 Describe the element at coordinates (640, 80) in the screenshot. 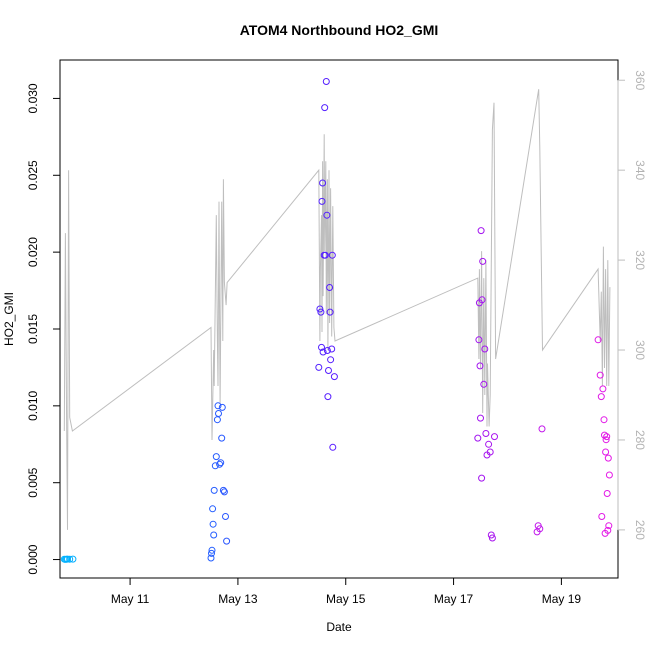

I see `y-tick-label-right: 360` at that location.